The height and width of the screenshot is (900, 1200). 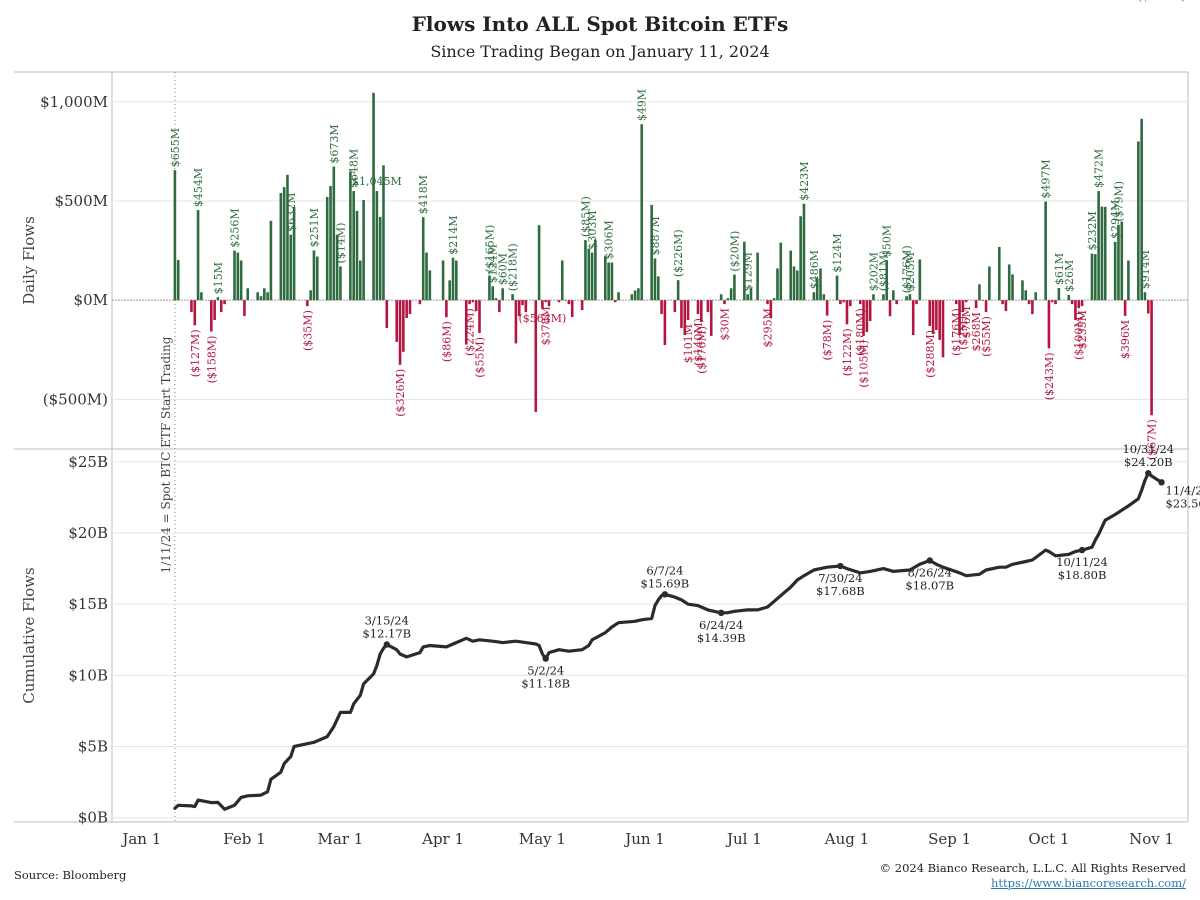 I want to click on bar-data-label: $214M, so click(x=453, y=234).